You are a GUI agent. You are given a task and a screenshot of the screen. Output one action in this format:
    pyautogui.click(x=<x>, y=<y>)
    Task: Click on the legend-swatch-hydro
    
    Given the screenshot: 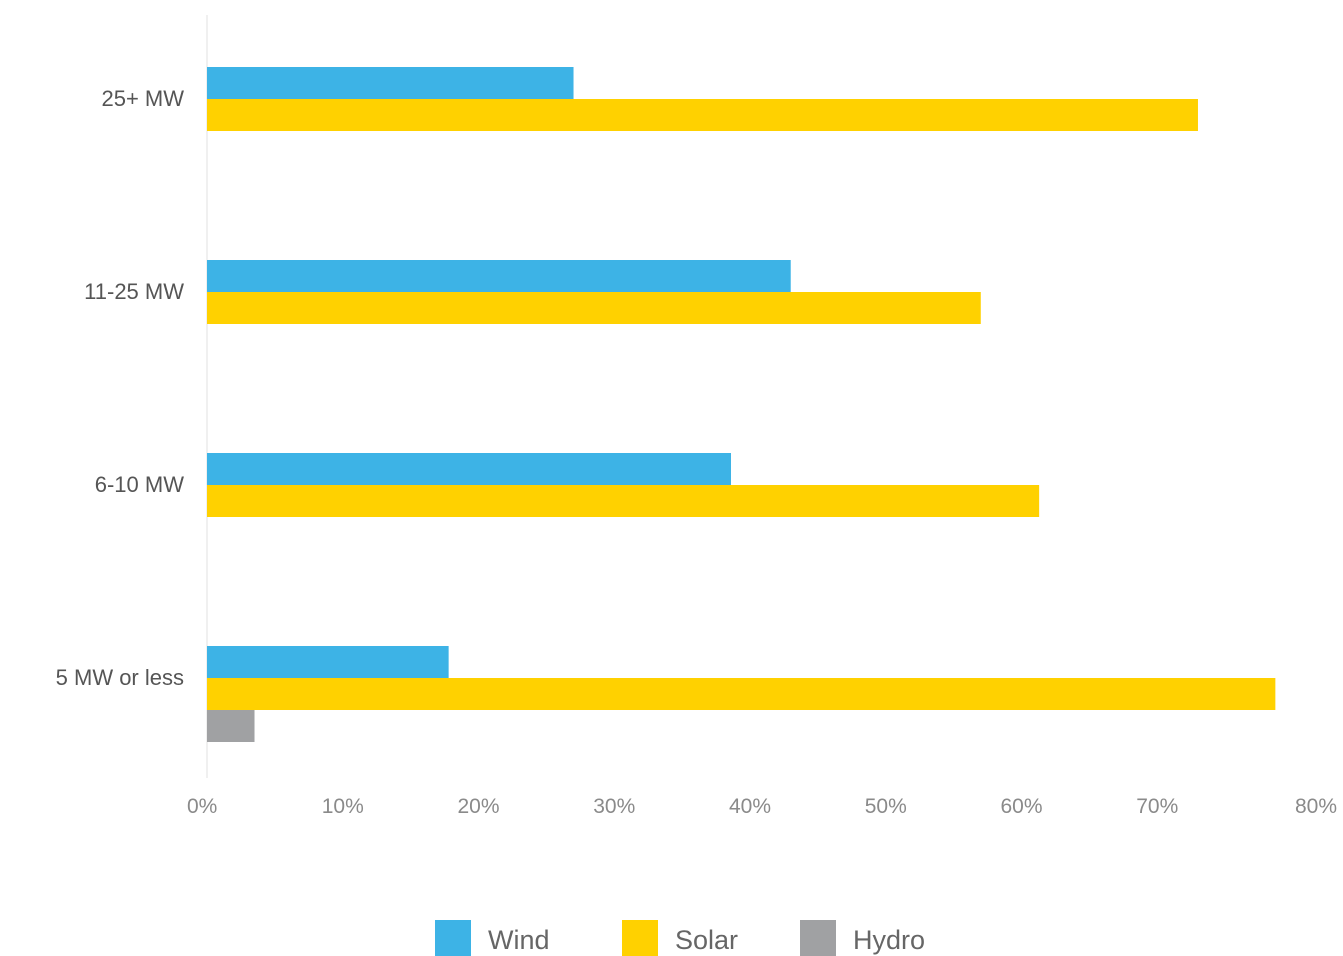 What is the action you would take?
    pyautogui.click(x=818, y=938)
    